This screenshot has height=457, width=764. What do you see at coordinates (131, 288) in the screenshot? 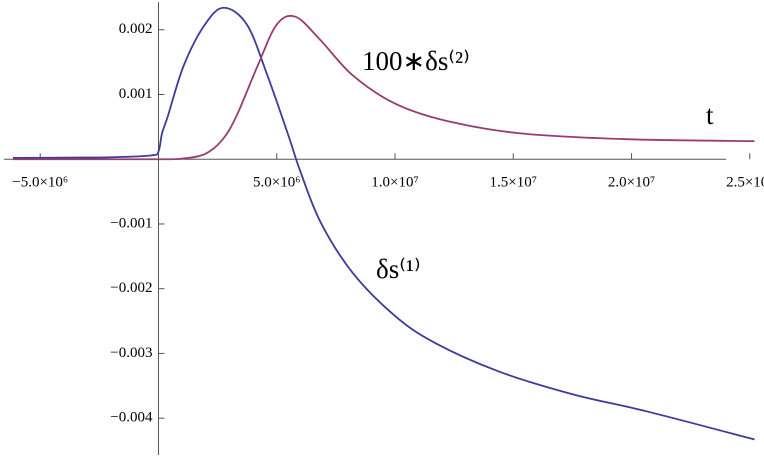
I see `y-tick-label: −0.002` at bounding box center [131, 288].